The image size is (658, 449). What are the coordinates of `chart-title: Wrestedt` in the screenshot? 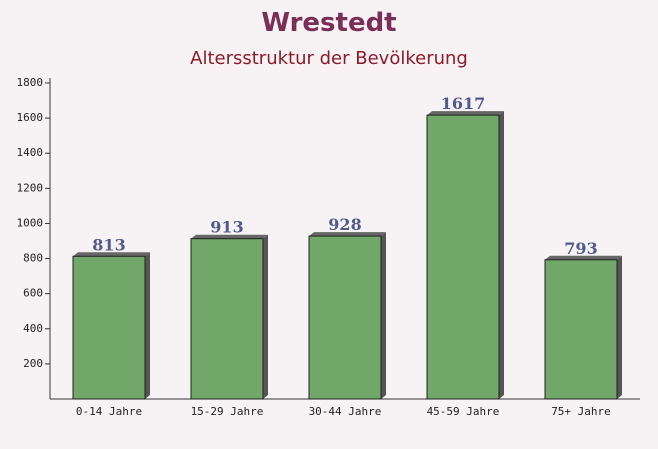 It's located at (328, 23).